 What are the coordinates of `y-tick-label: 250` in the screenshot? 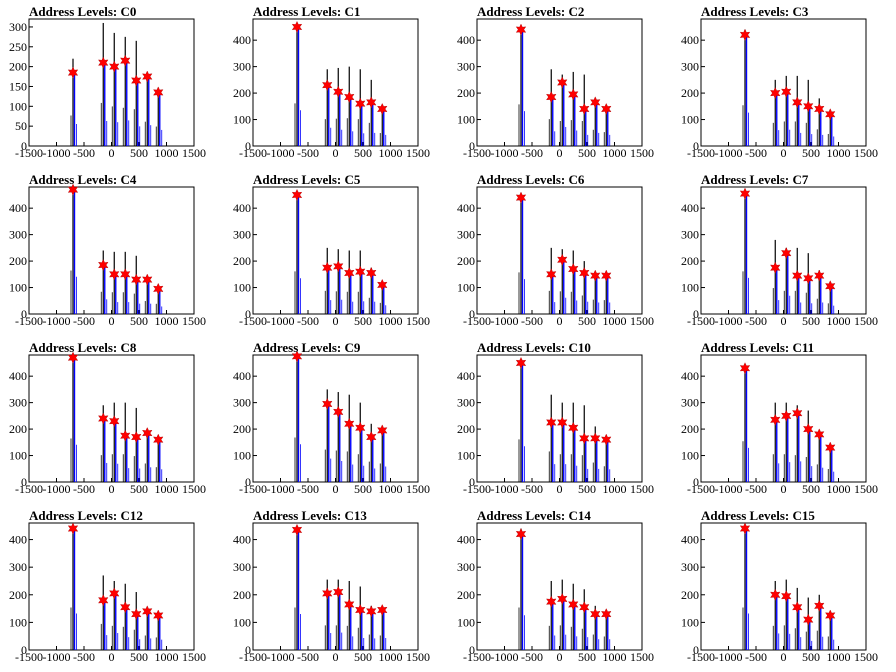 It's located at (18, 47).